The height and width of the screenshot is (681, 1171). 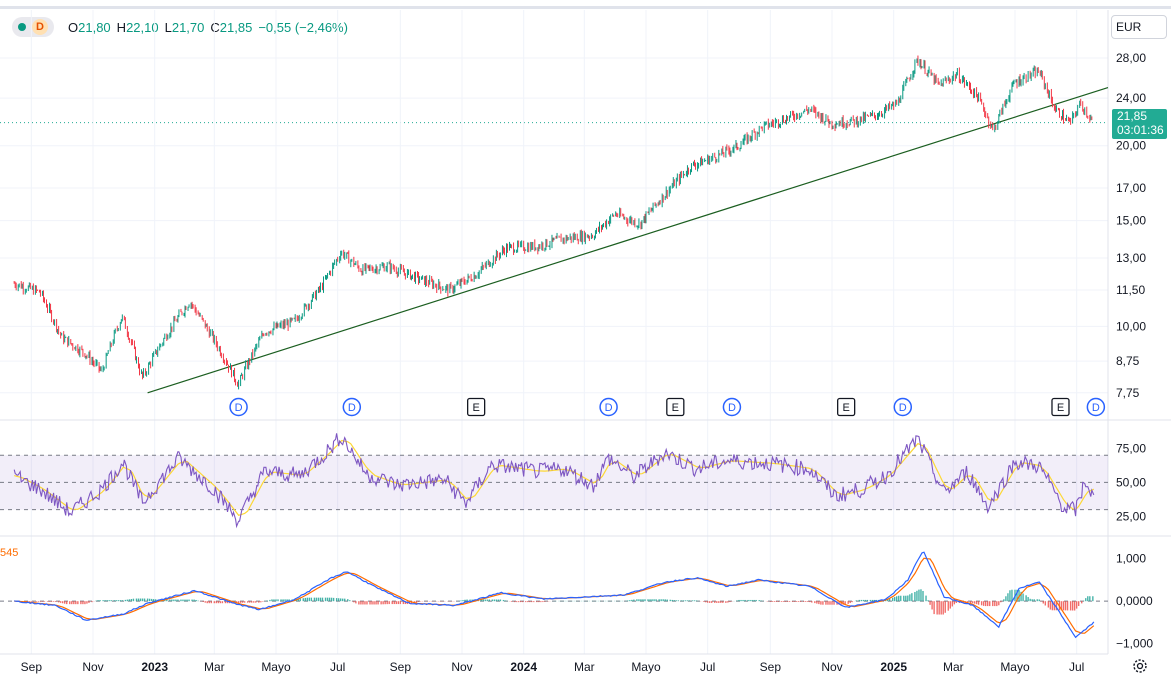 What do you see at coordinates (9, 553) in the screenshot?
I see `macd-label: 545` at bounding box center [9, 553].